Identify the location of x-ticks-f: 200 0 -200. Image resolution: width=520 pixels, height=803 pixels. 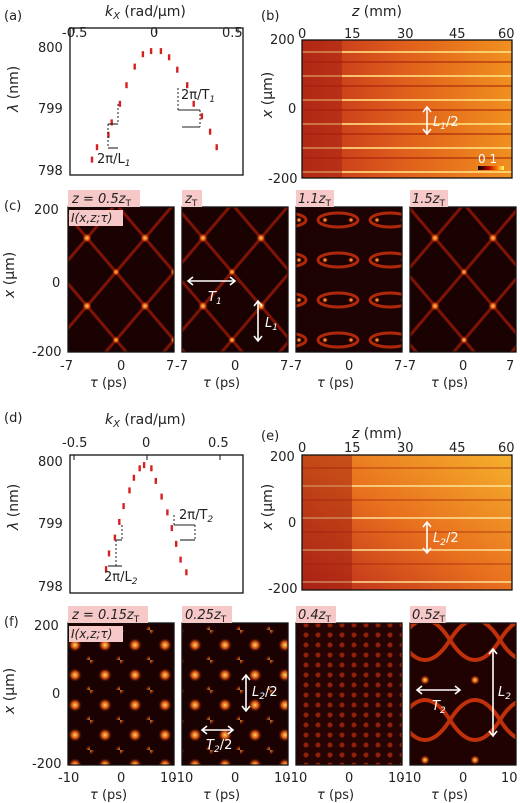
(47, 695).